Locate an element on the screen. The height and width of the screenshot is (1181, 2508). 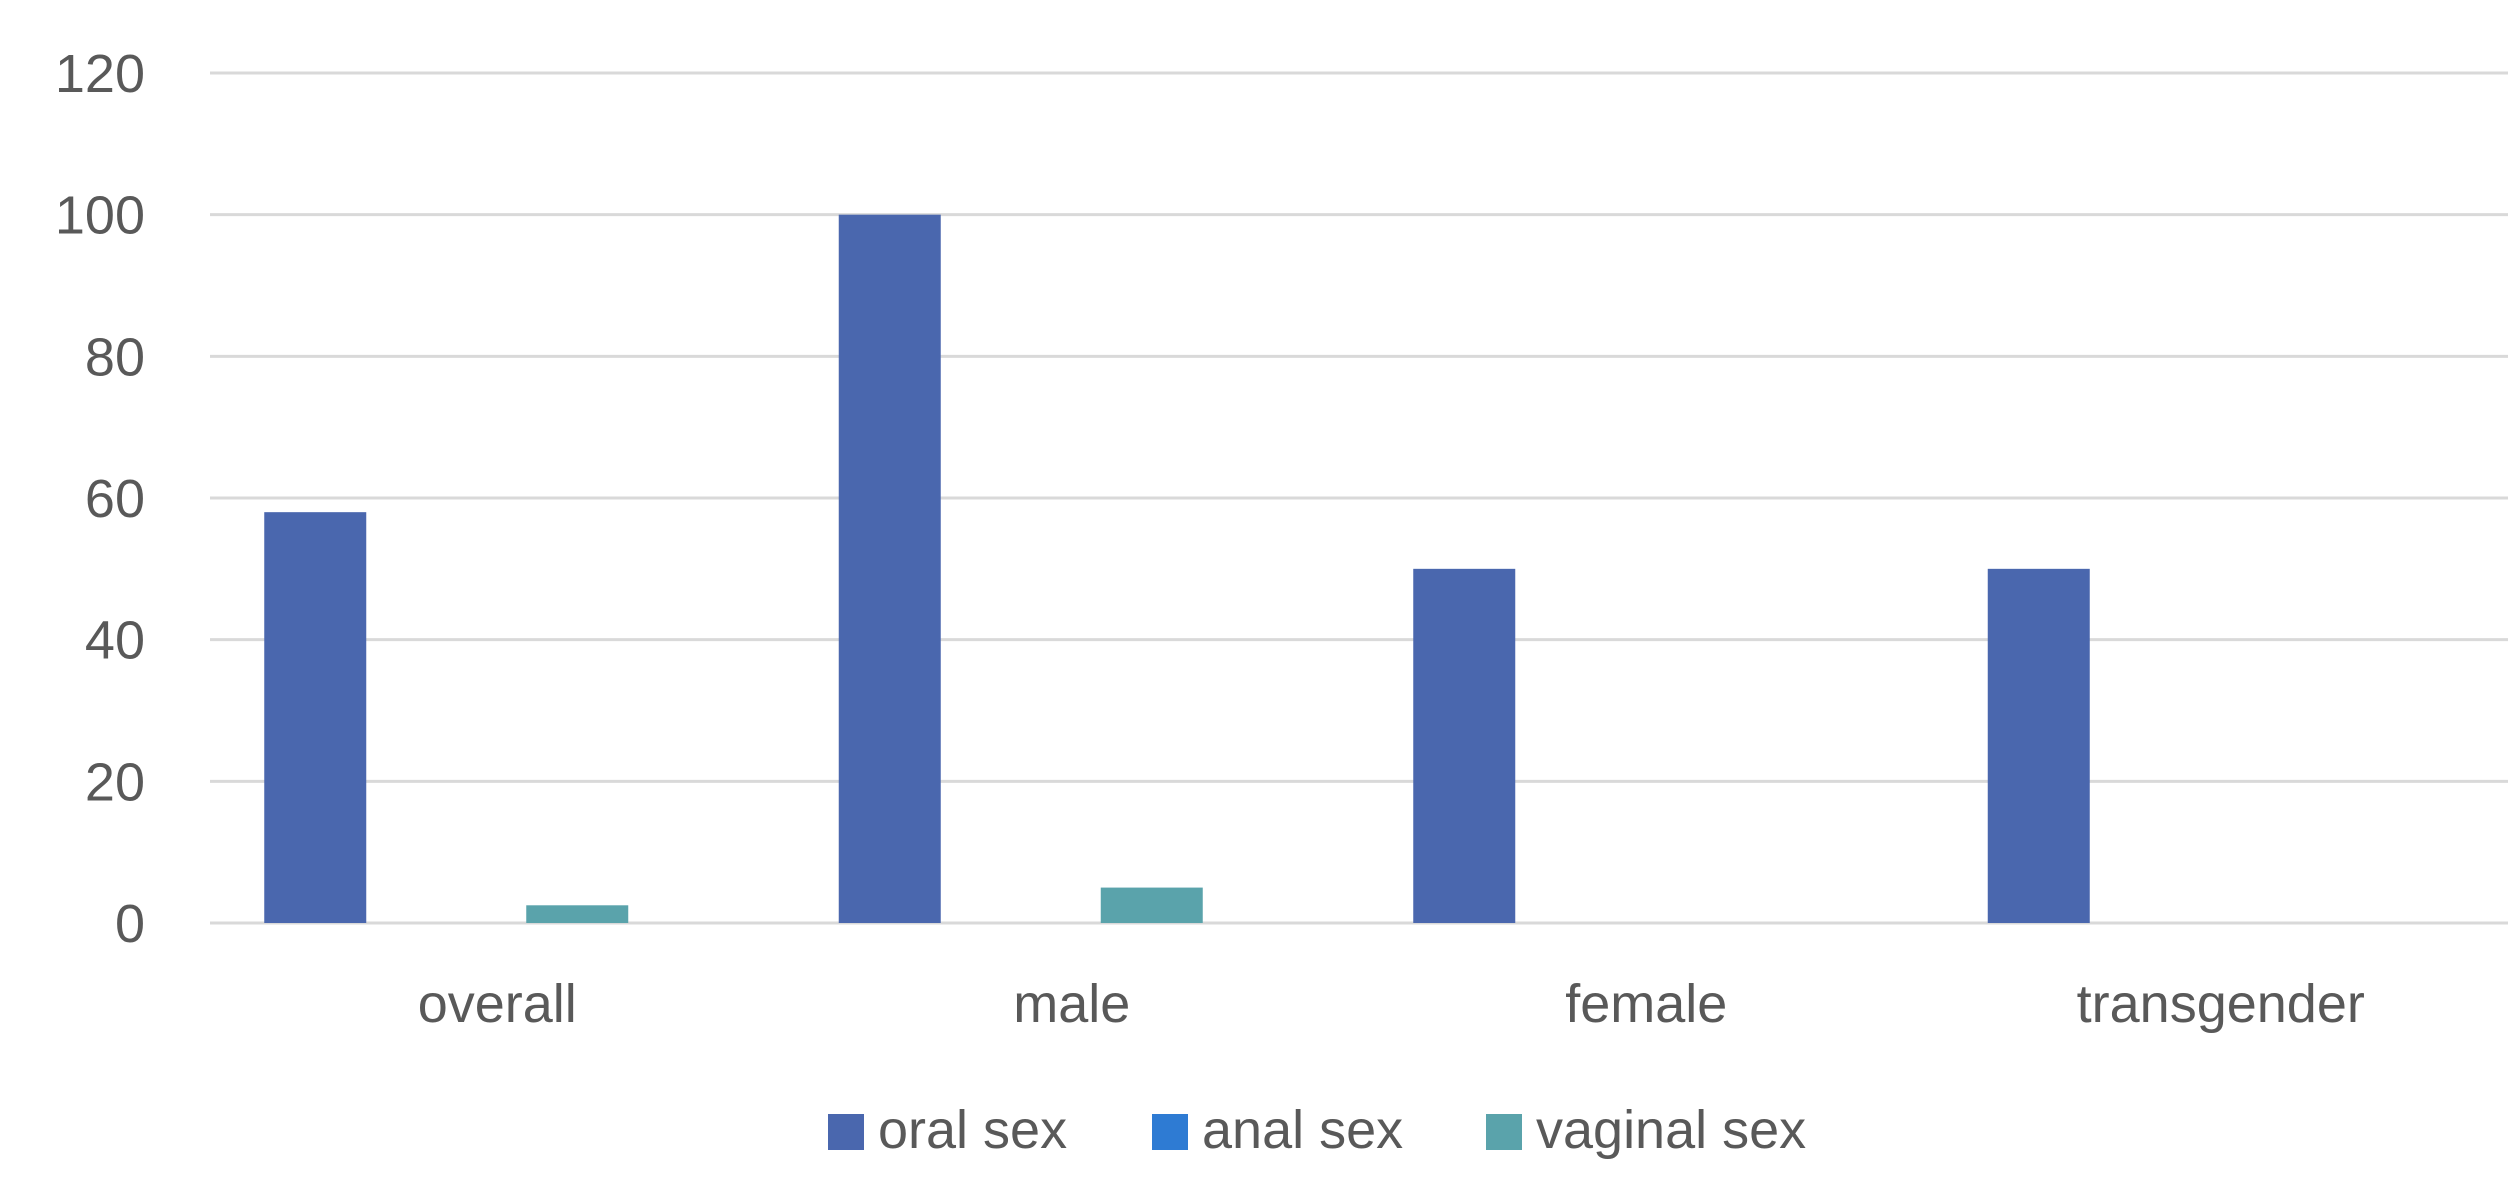
legend-label: vaginal sex is located at coordinates (1671, 1130).